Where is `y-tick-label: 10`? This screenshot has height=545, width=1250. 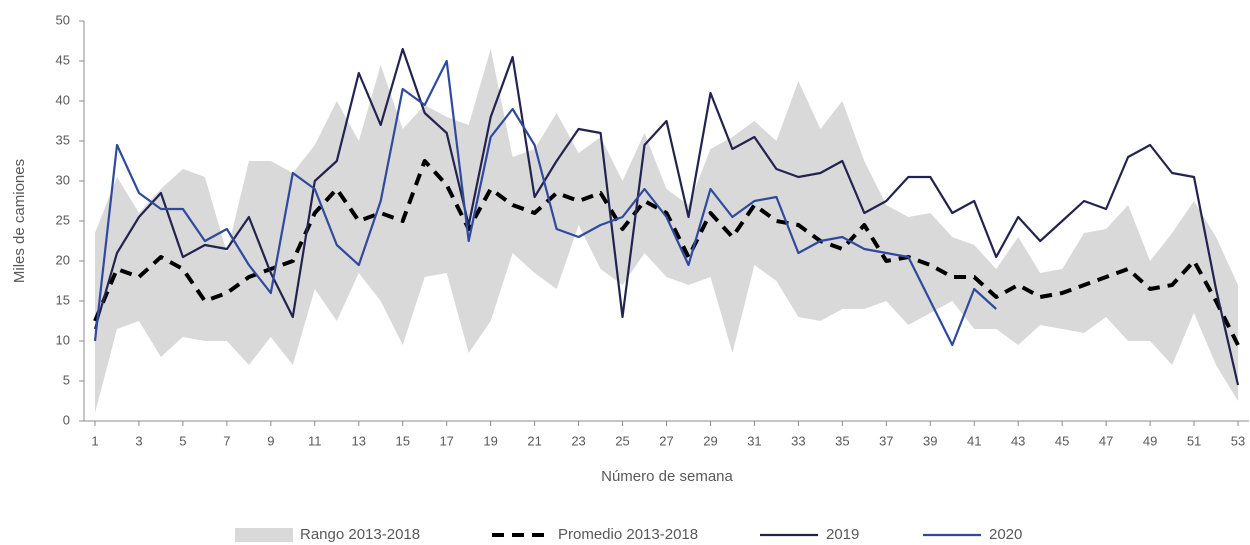 y-tick-label: 10 is located at coordinates (63, 339).